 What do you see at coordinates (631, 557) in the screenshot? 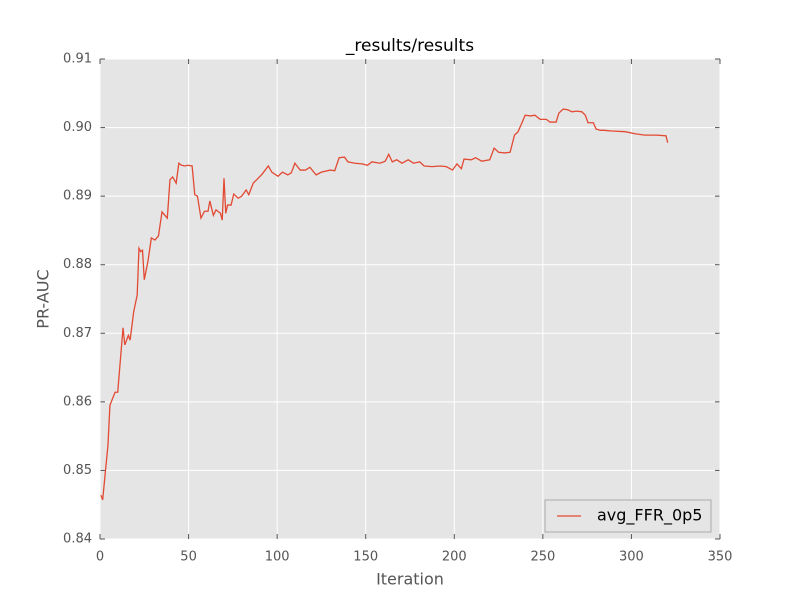
I see `x-tick-label: 300` at bounding box center [631, 557].